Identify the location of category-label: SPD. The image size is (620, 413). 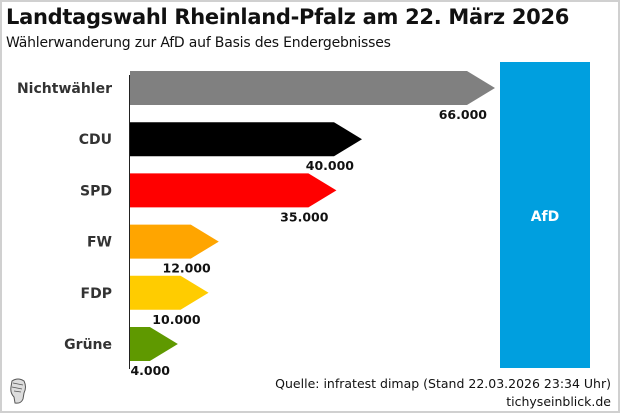
(96, 191).